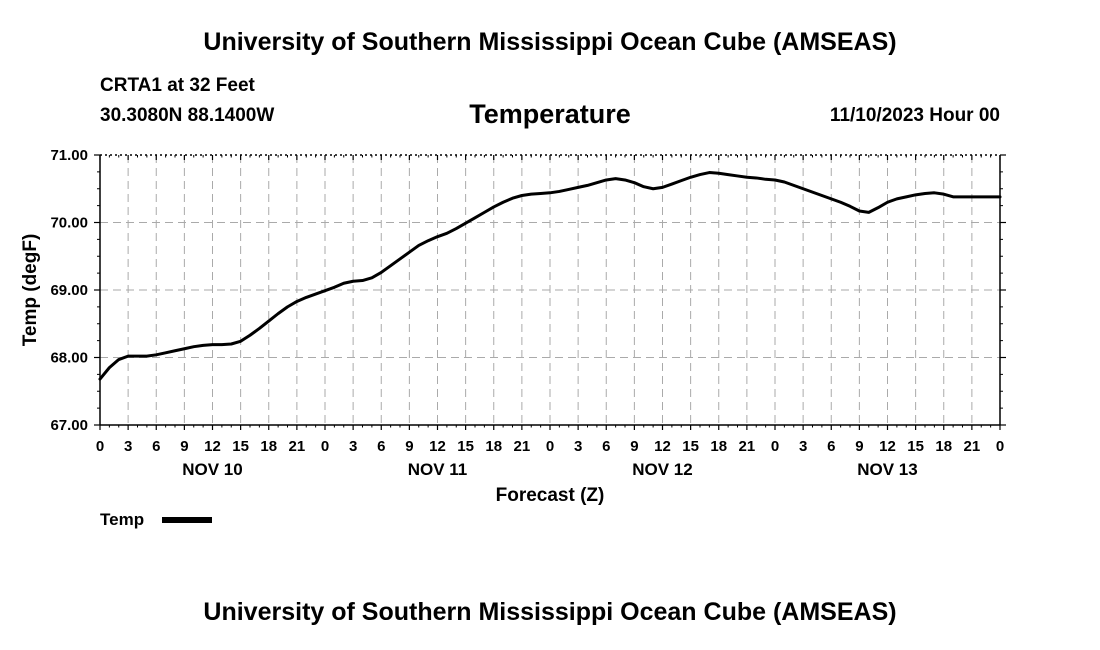  I want to click on station-coordinates: 30.3080N 88.1400W, so click(187, 115).